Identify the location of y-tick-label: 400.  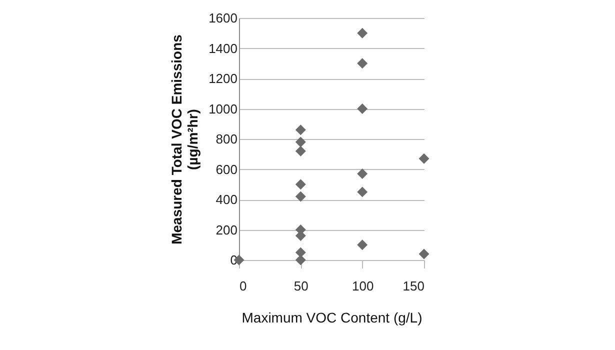
(227, 199).